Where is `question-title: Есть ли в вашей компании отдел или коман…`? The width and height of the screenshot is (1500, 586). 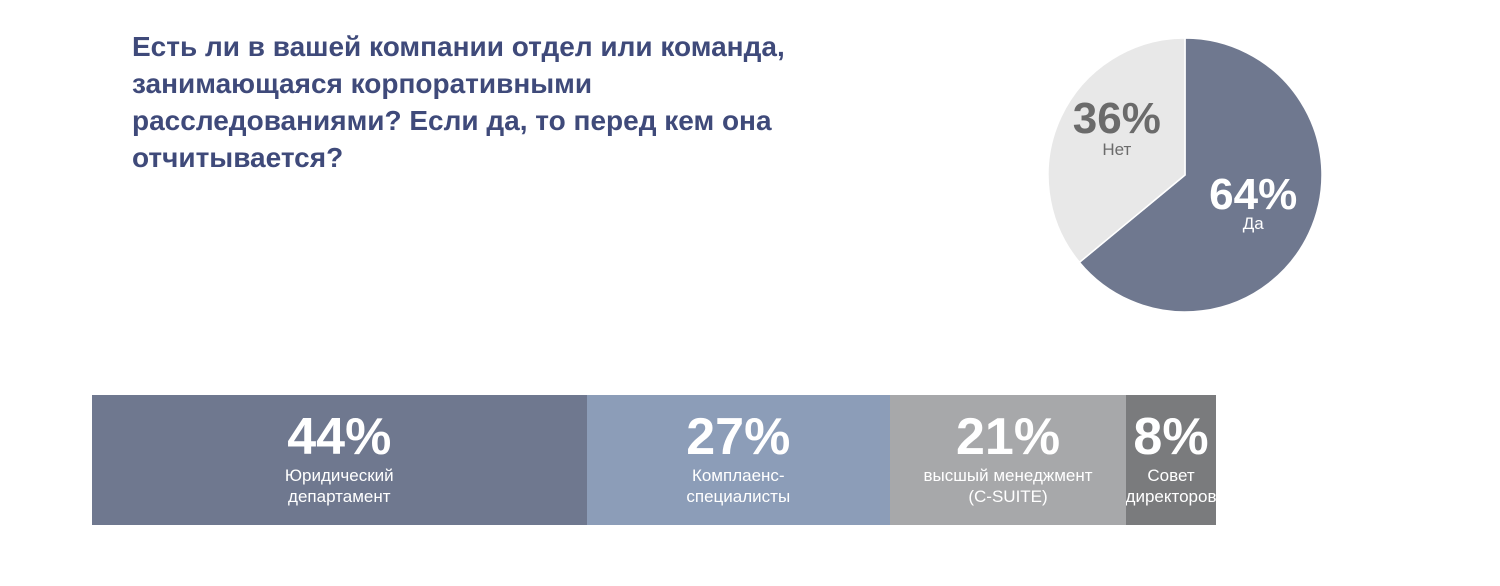
question-title: Есть ли в вашей компании отдел или коман… is located at coordinates (458, 102).